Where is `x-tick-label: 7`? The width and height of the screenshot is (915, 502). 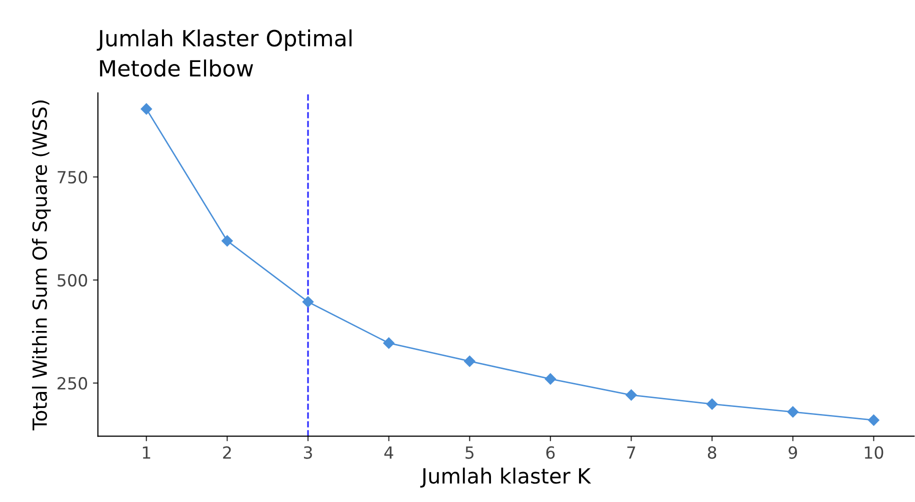
x-tick-label: 7 is located at coordinates (631, 452).